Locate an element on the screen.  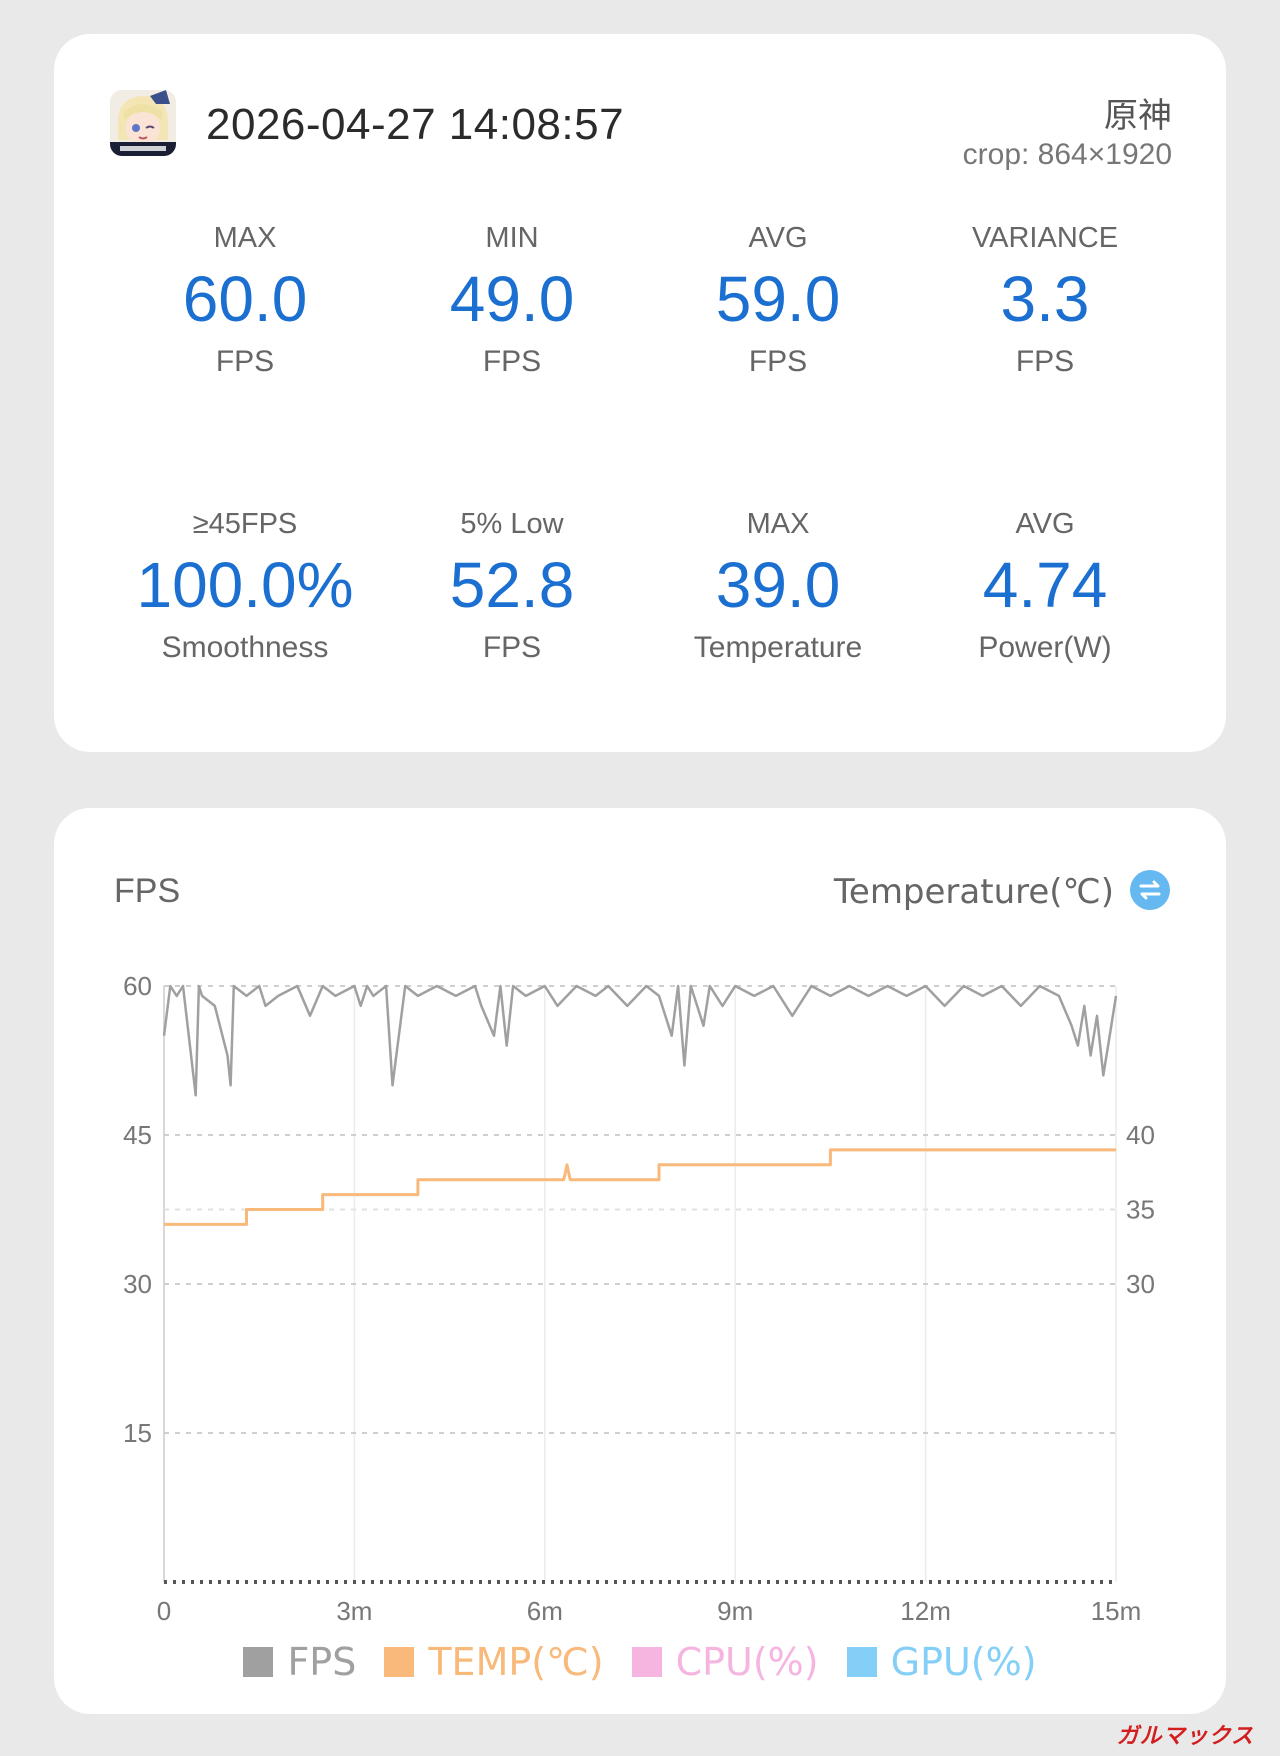
stat-avg-power: AVG 4.74 Power(W) is located at coordinates (1045, 586).